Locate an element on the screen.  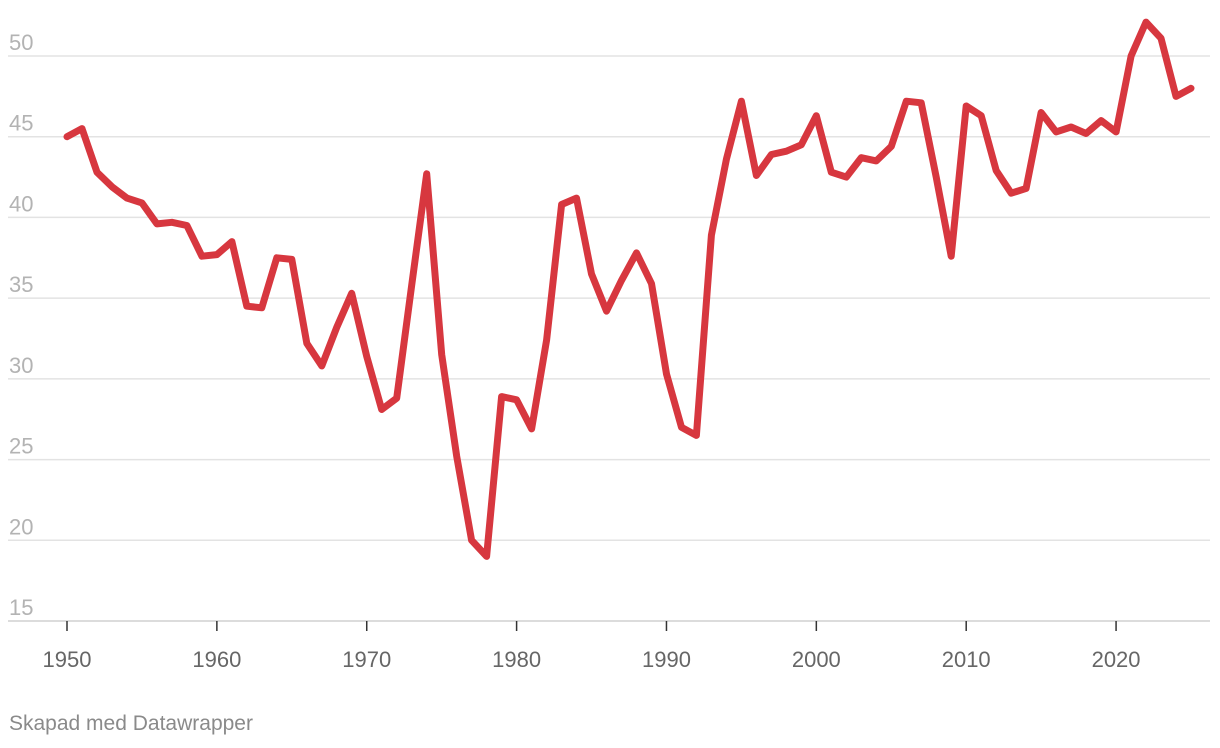
y-tick-label-45: 45 is located at coordinates (21, 123).